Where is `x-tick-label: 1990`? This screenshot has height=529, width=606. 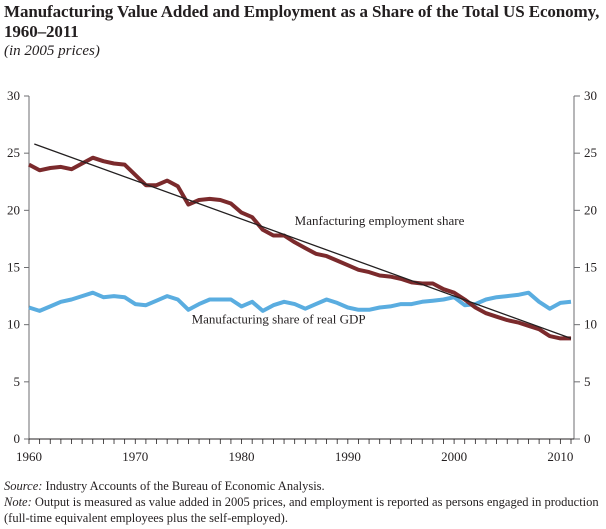
x-tick-label: 1990 is located at coordinates (348, 456).